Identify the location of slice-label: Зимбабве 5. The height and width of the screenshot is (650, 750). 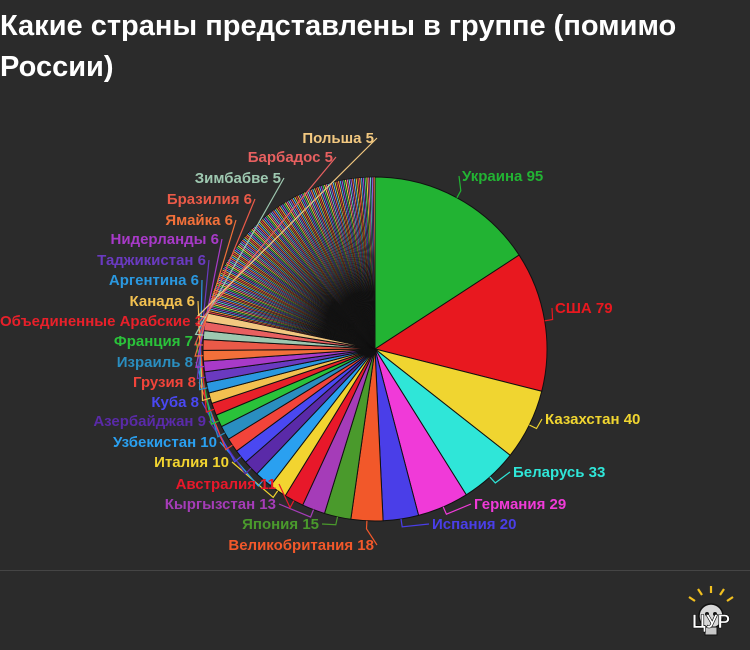
(238, 178).